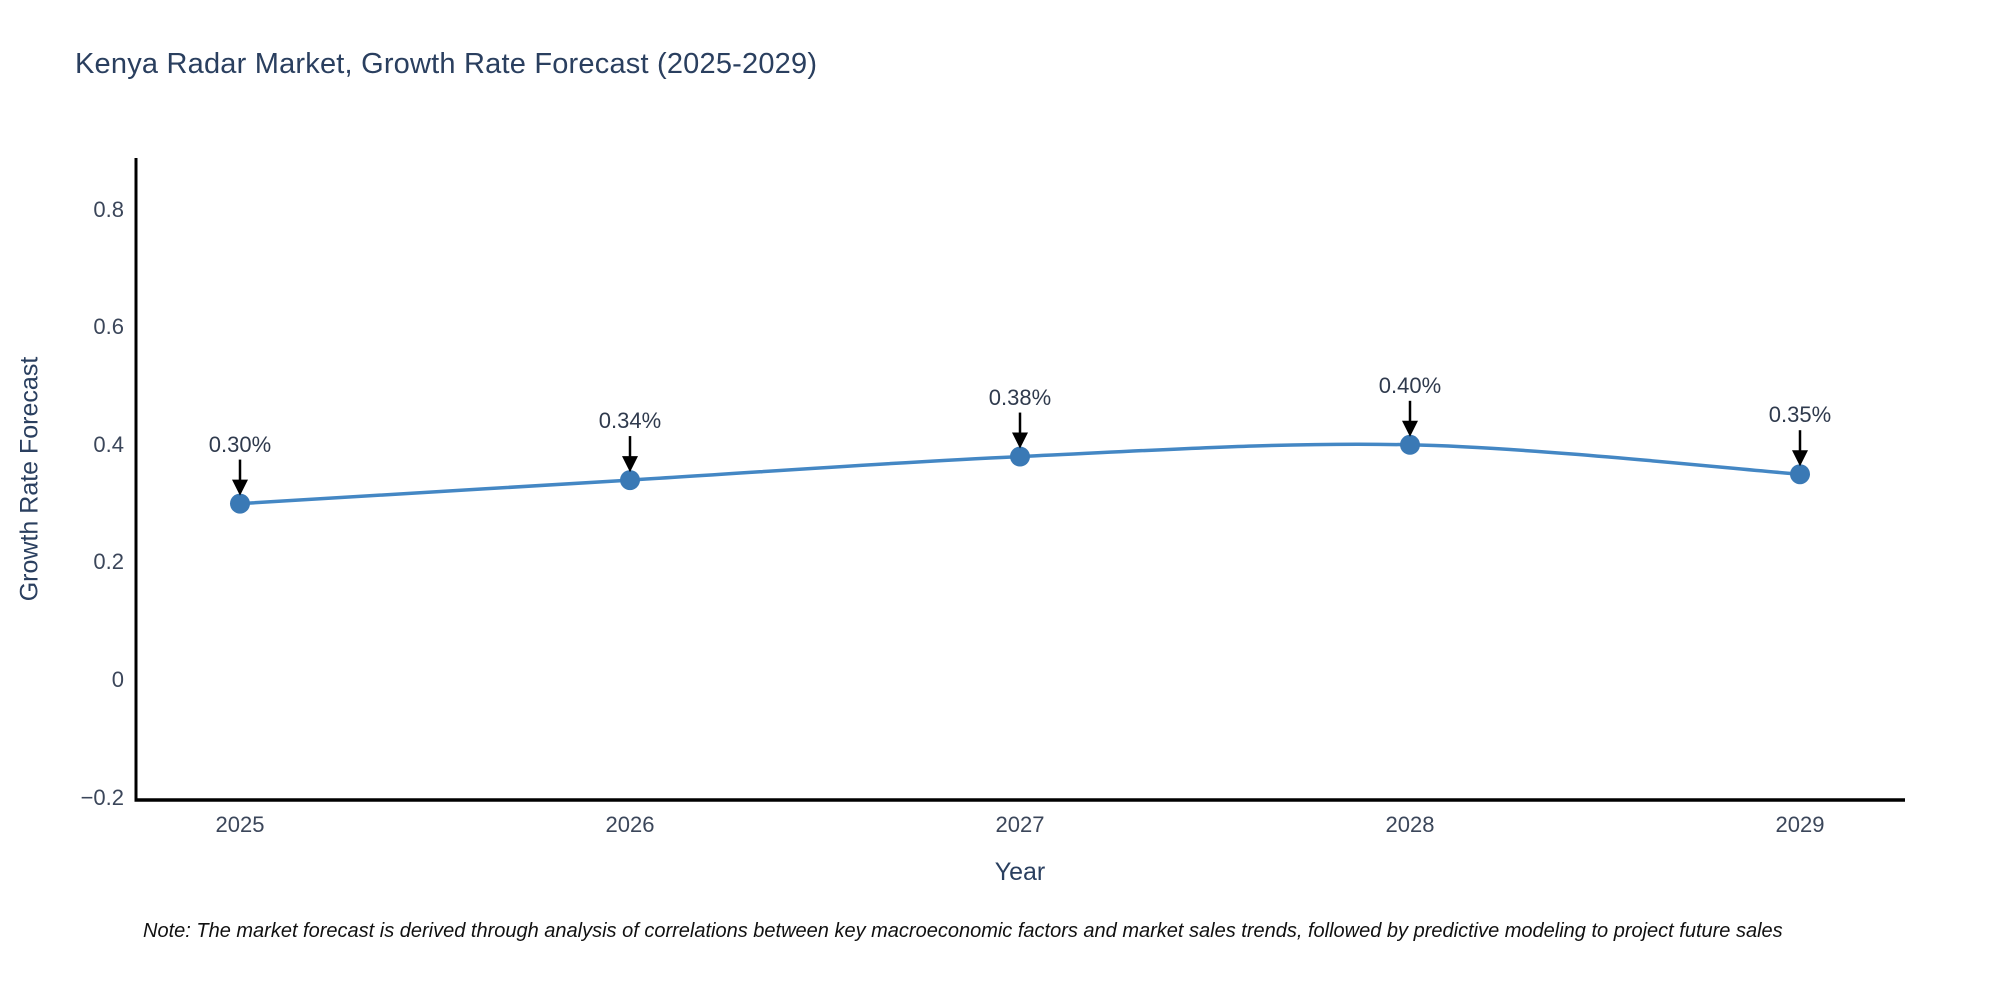 Image resolution: width=2000 pixels, height=1000 pixels. What do you see at coordinates (1800, 415) in the screenshot?
I see `data-point-label: 0.35%` at bounding box center [1800, 415].